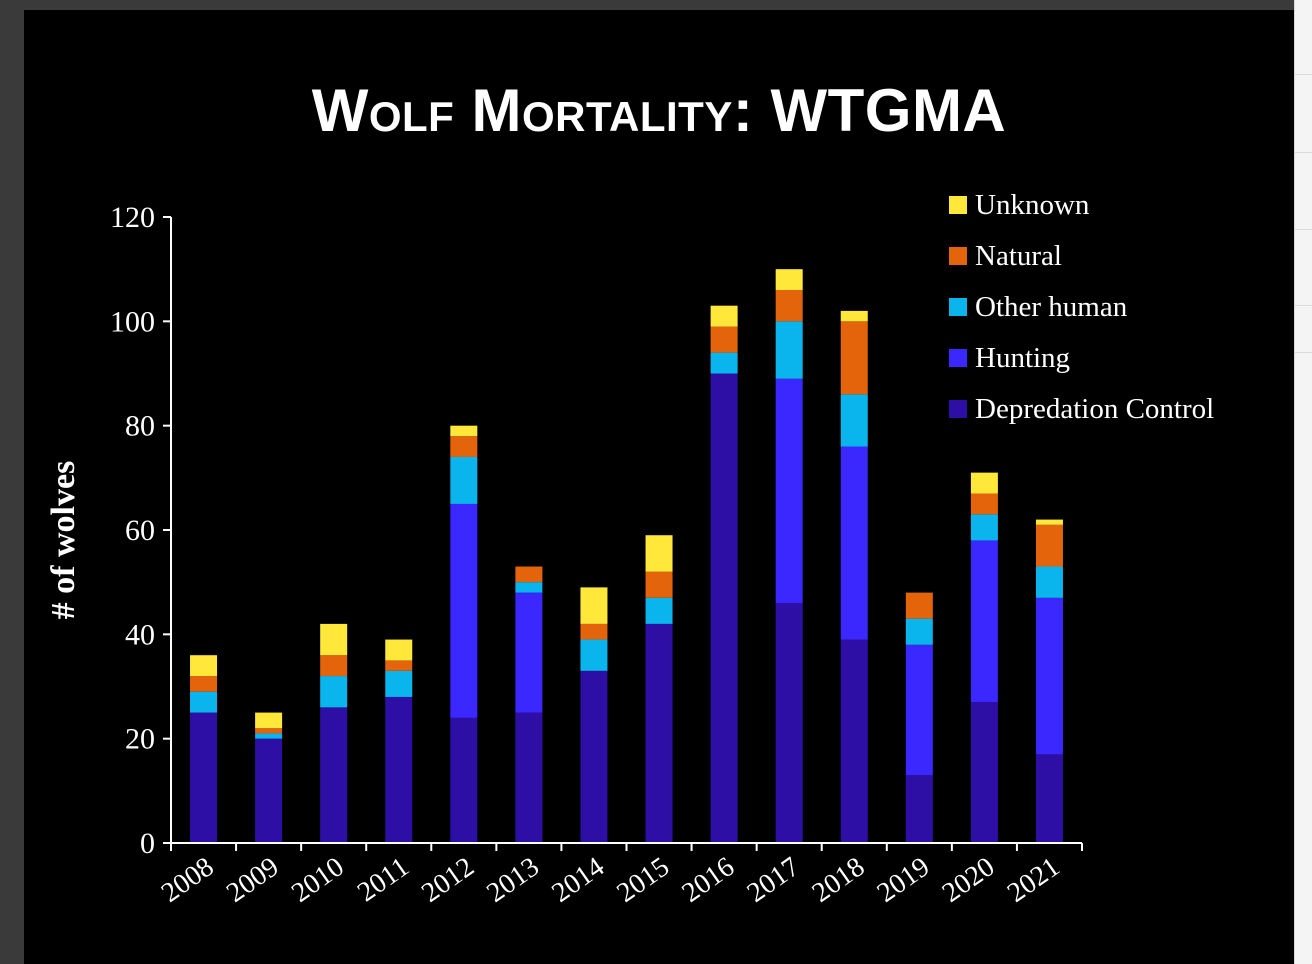 This screenshot has height=964, width=1312. What do you see at coordinates (904, 880) in the screenshot?
I see `x-tick-label: 2019` at bounding box center [904, 880].